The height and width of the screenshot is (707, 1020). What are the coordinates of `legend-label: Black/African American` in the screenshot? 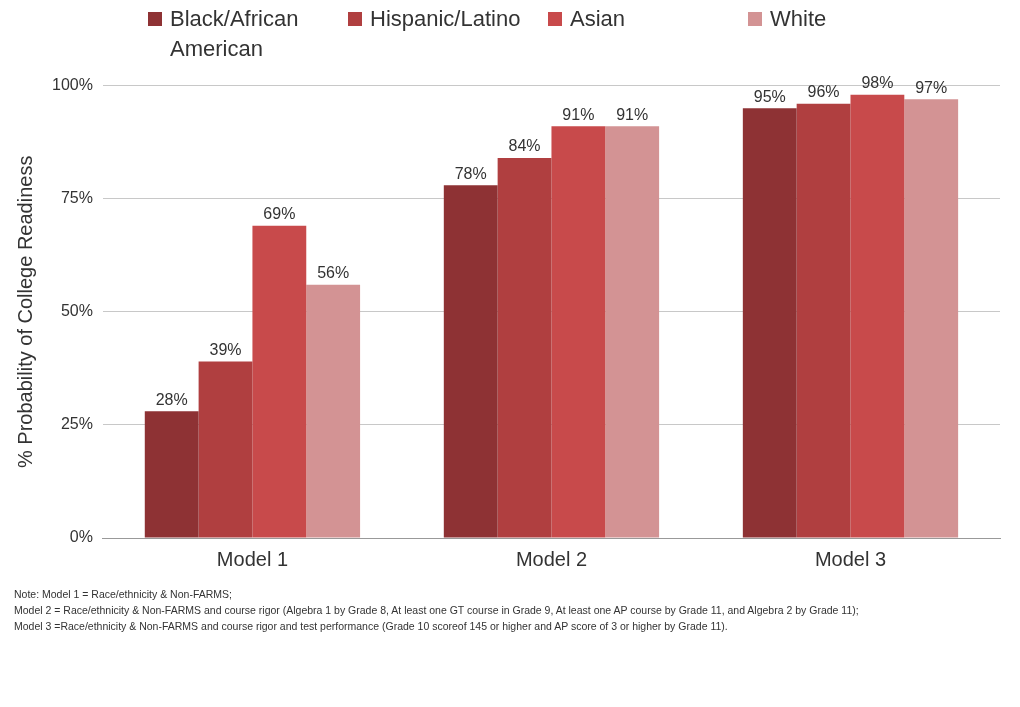 It's located at (235, 34).